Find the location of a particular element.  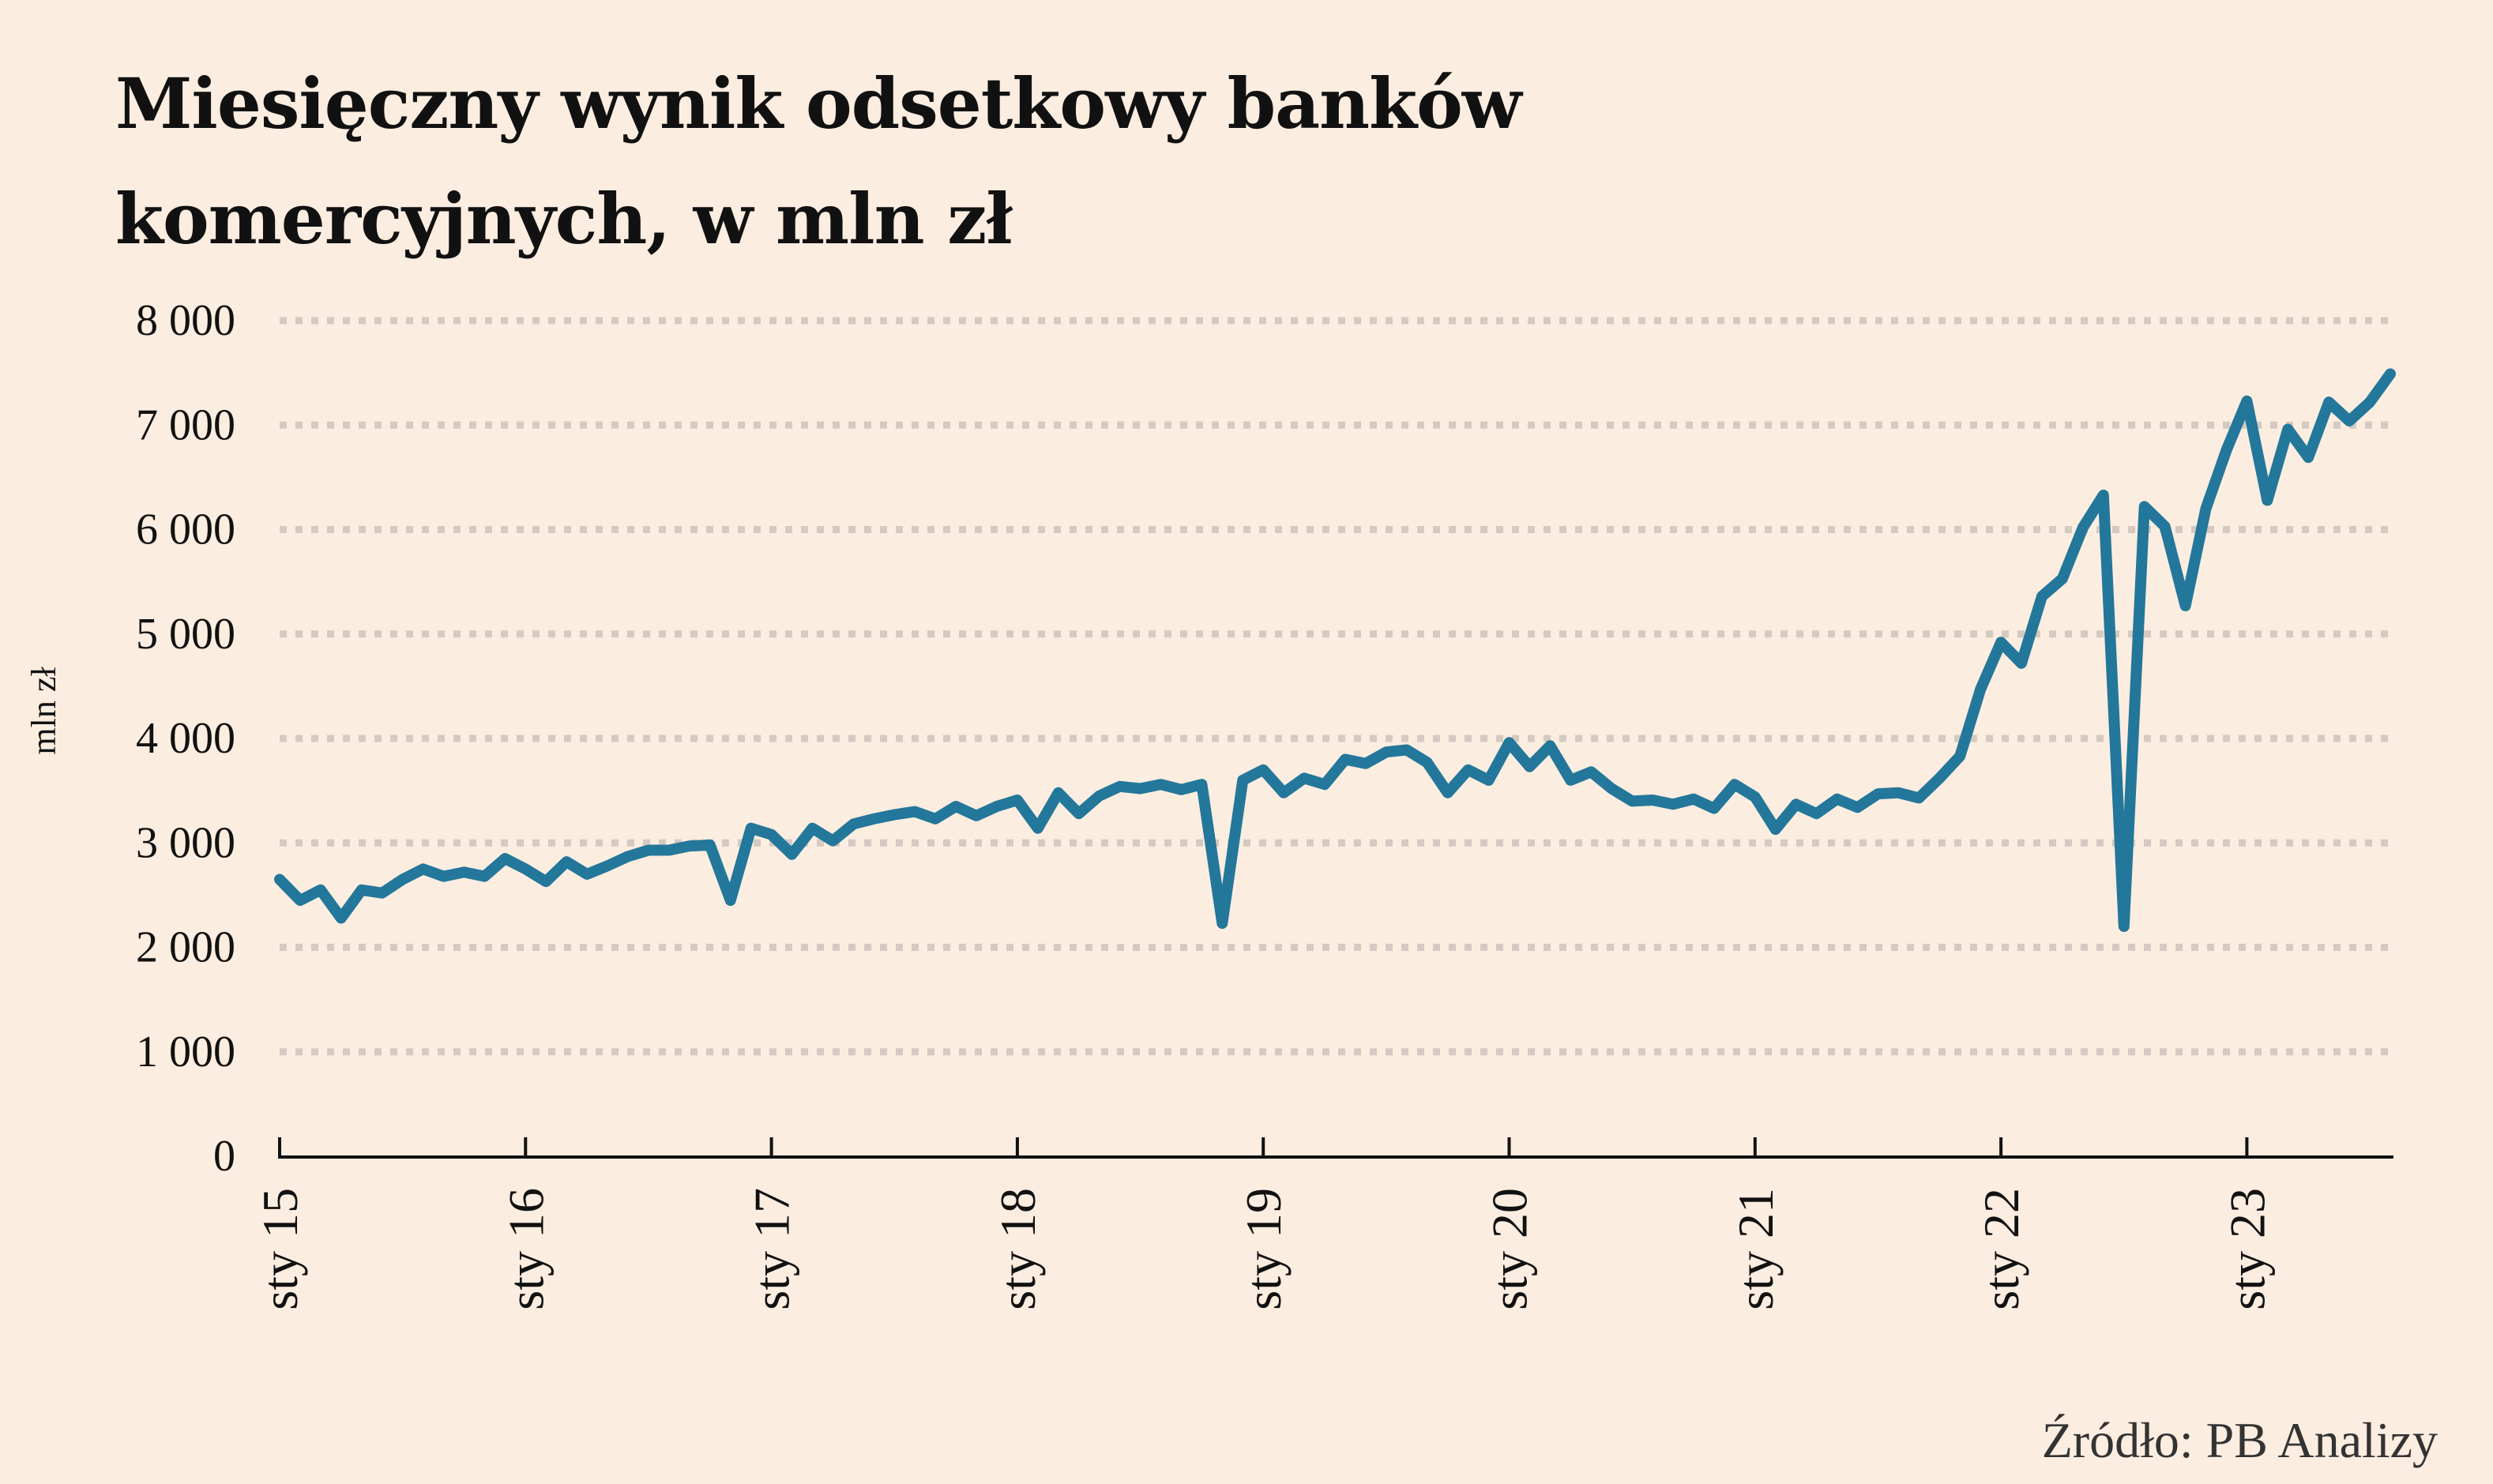

x-tick-label: sty 23 is located at coordinates (2247, 1249).